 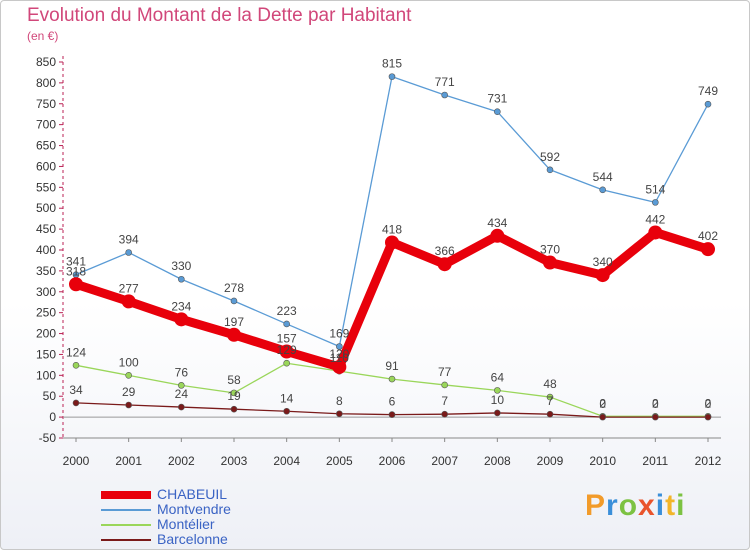 What do you see at coordinates (602, 461) in the screenshot?
I see `x-tick-label: 2010` at bounding box center [602, 461].